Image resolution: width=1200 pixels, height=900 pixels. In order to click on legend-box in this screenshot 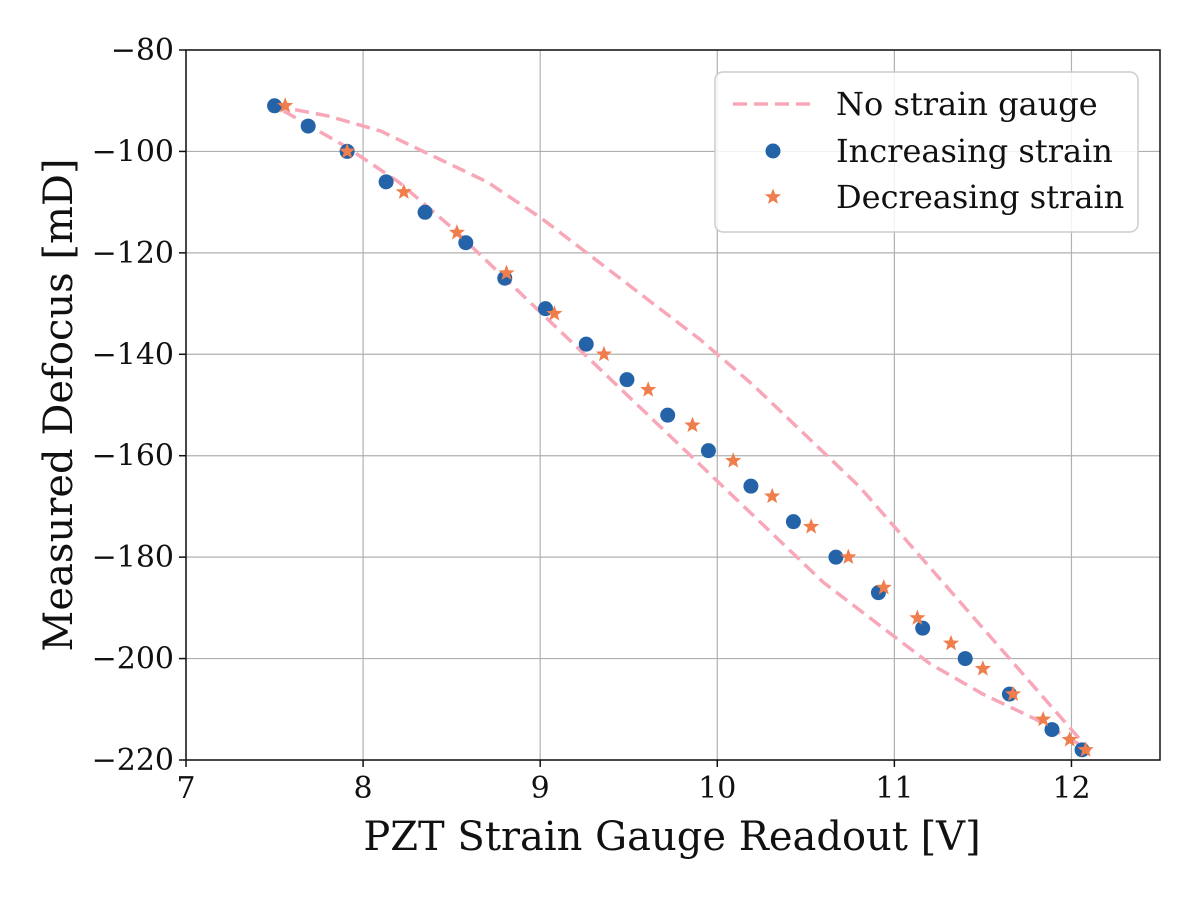, I will do `click(926, 152)`.